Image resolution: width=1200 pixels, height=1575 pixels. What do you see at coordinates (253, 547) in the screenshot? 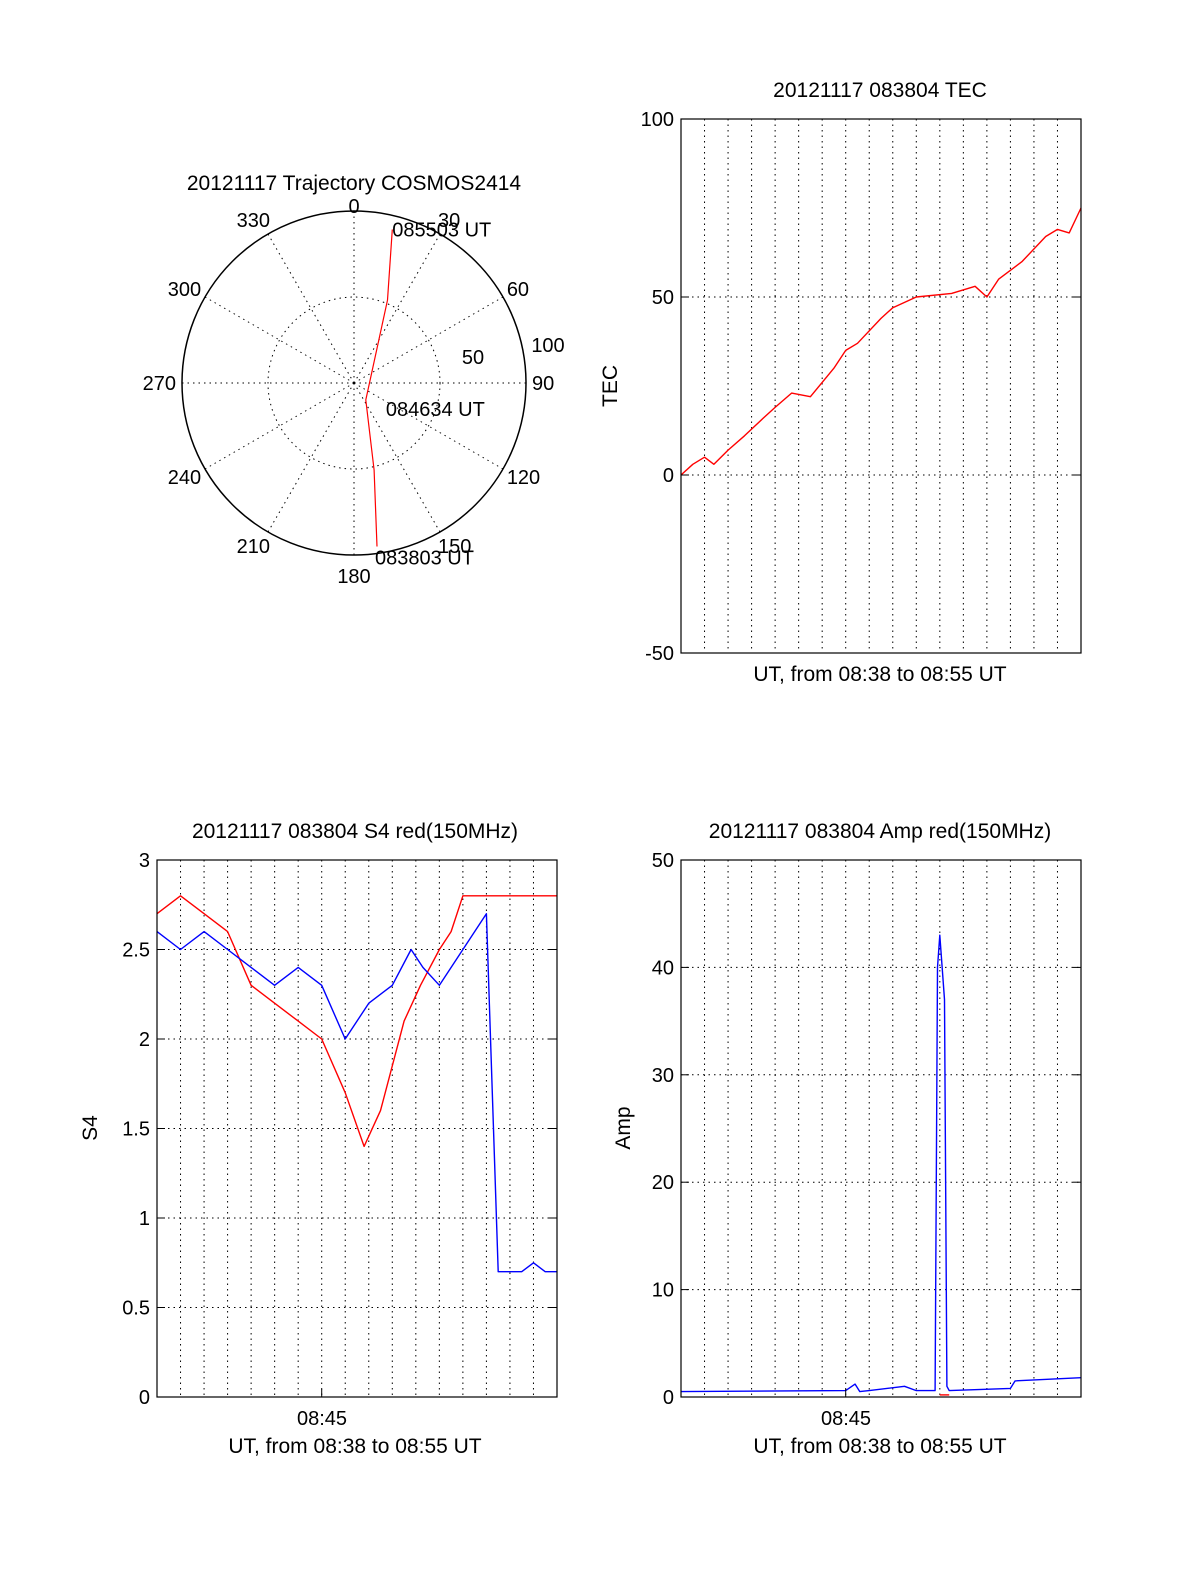
I see `polar-angle-label-210: 210` at bounding box center [253, 547].